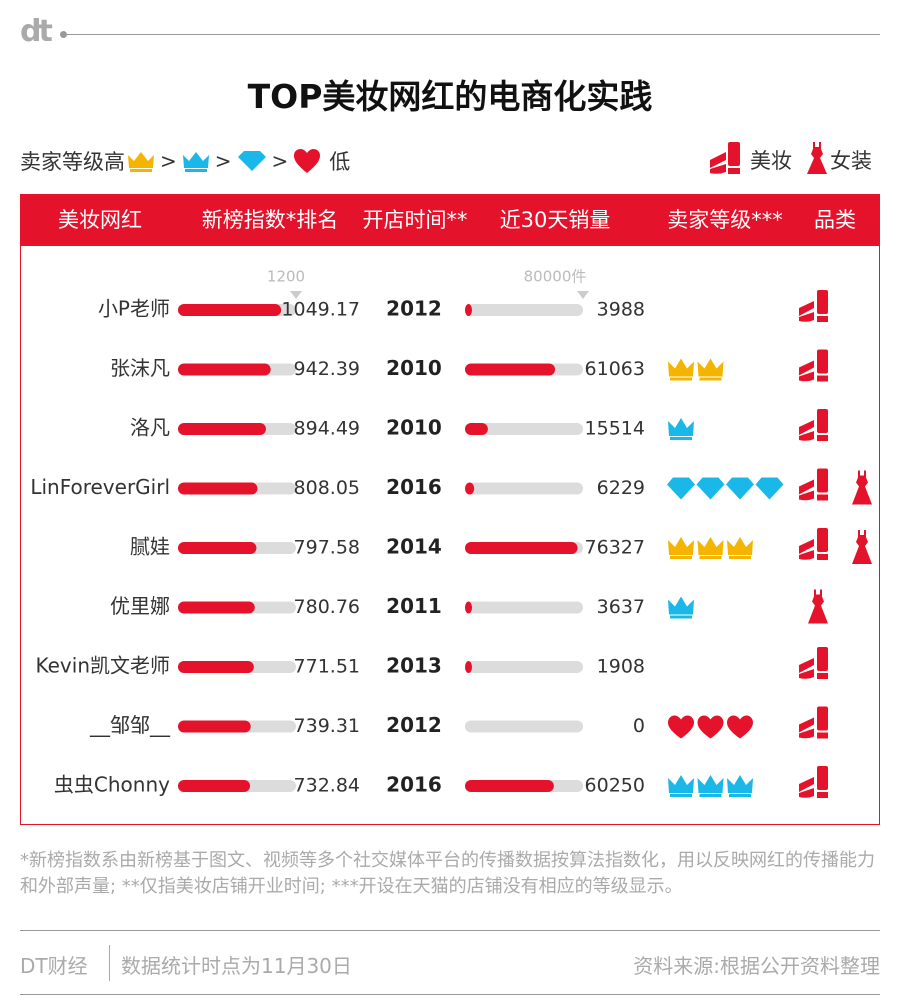  What do you see at coordinates (725, 220) in the screenshot?
I see `header-seller-level: 卖家等级***` at bounding box center [725, 220].